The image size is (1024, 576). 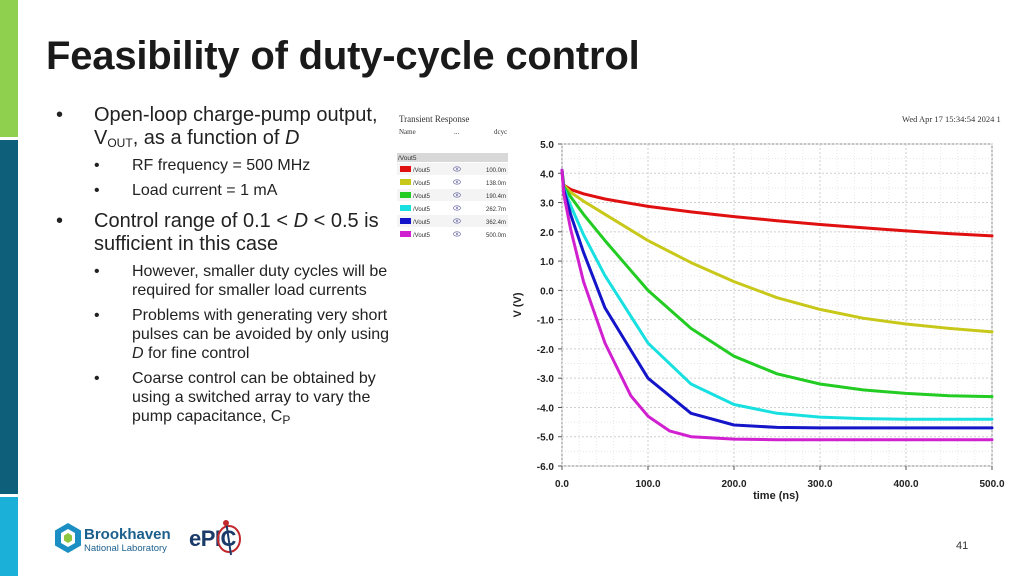 I want to click on legend-dcyc-value: 500.0m, so click(x=496, y=236).